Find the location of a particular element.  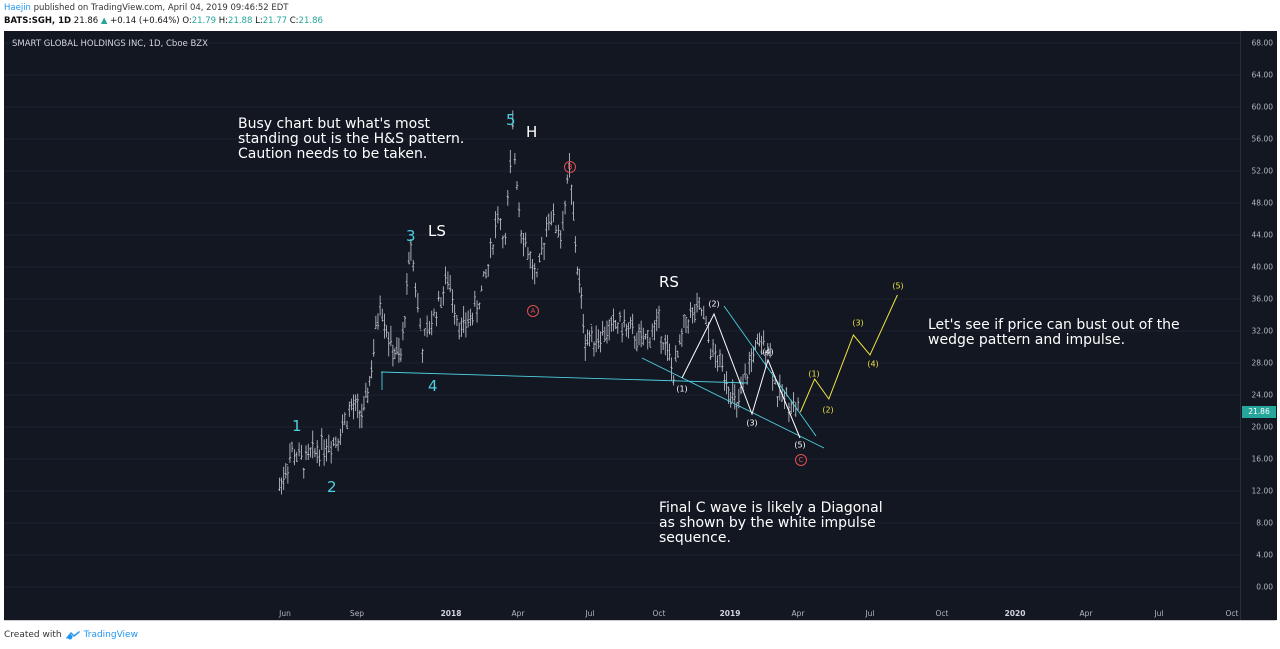

y-tick-label: 68.00 is located at coordinates (1262, 43).